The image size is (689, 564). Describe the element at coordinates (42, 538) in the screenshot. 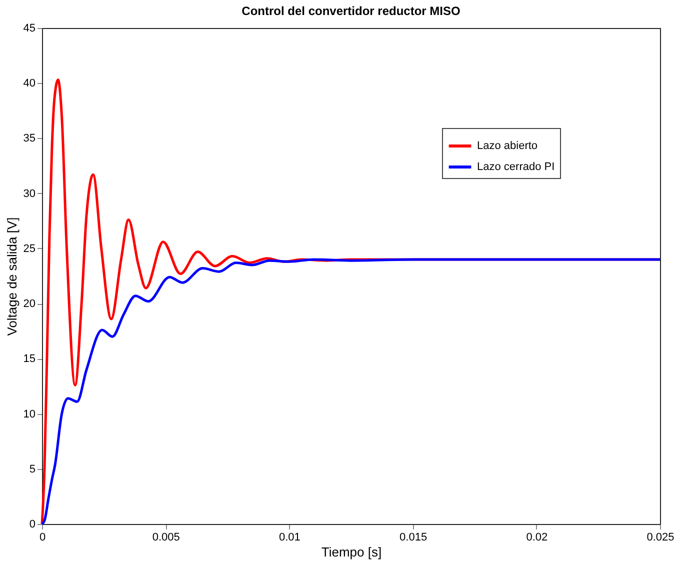

I see `x-tick-label: 0` at that location.